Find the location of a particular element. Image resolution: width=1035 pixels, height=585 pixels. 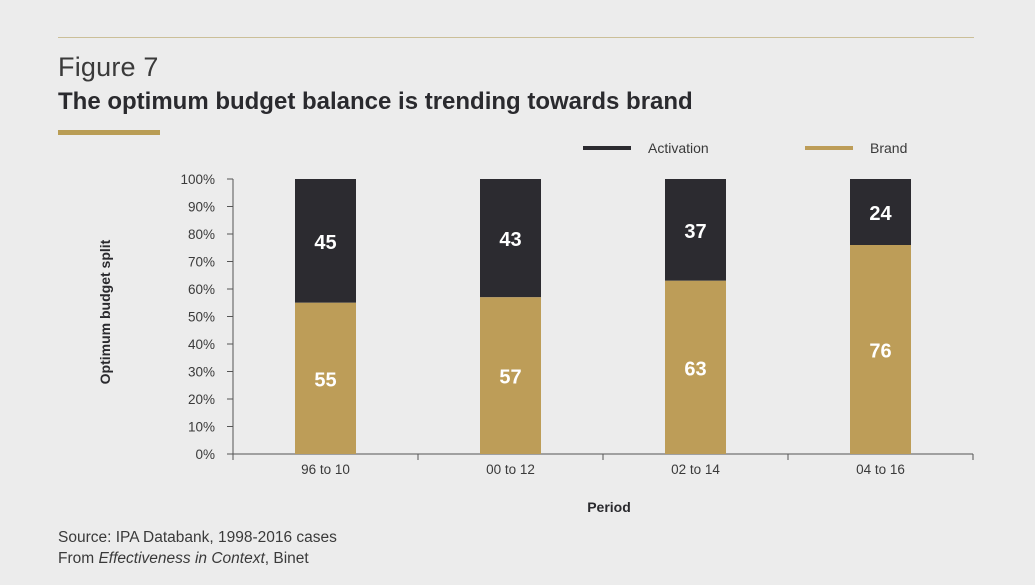

y-tick-label: 20% is located at coordinates (201, 399).